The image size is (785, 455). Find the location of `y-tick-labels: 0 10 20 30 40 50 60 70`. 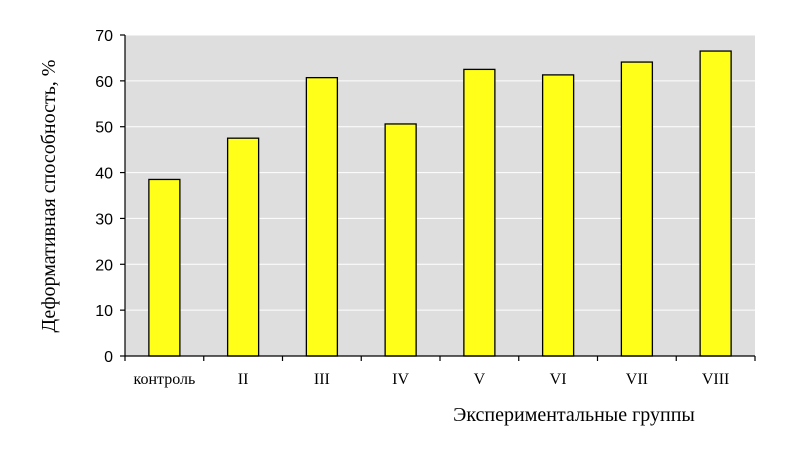

y-tick-labels: 0 10 20 30 40 50 60 70 is located at coordinates (104, 197).